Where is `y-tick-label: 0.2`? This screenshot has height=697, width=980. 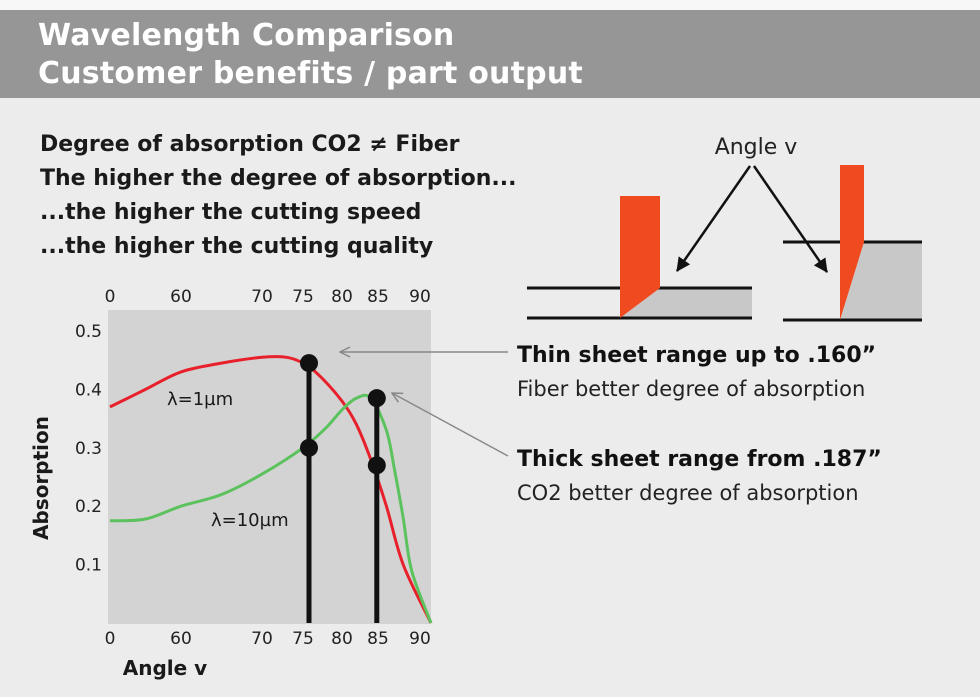
y-tick-label: 0.2 is located at coordinates (88, 507).